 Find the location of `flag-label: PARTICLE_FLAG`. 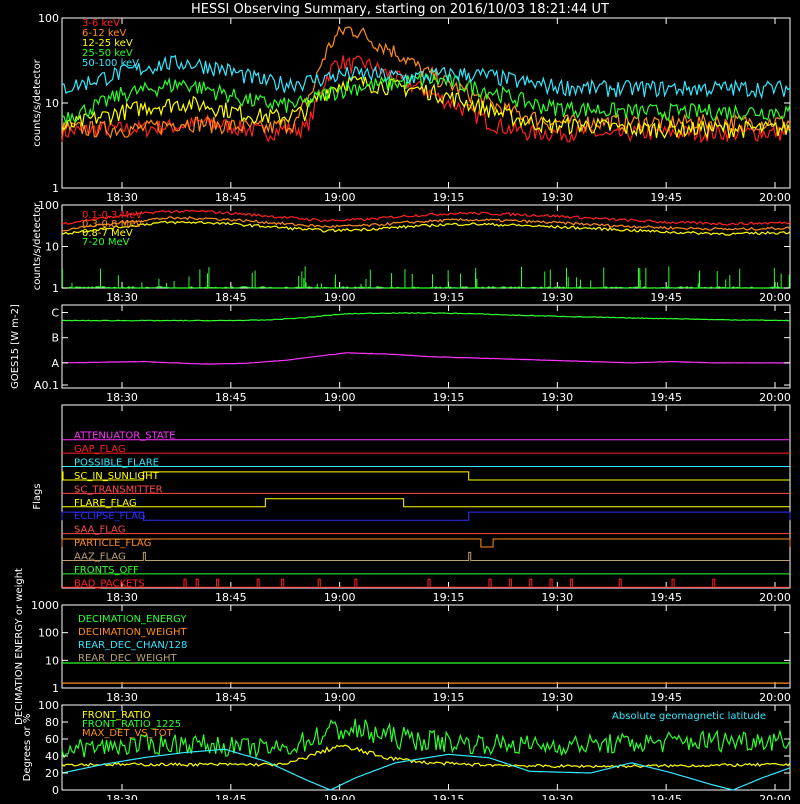

flag-label: PARTICLE_FLAG is located at coordinates (112, 543).